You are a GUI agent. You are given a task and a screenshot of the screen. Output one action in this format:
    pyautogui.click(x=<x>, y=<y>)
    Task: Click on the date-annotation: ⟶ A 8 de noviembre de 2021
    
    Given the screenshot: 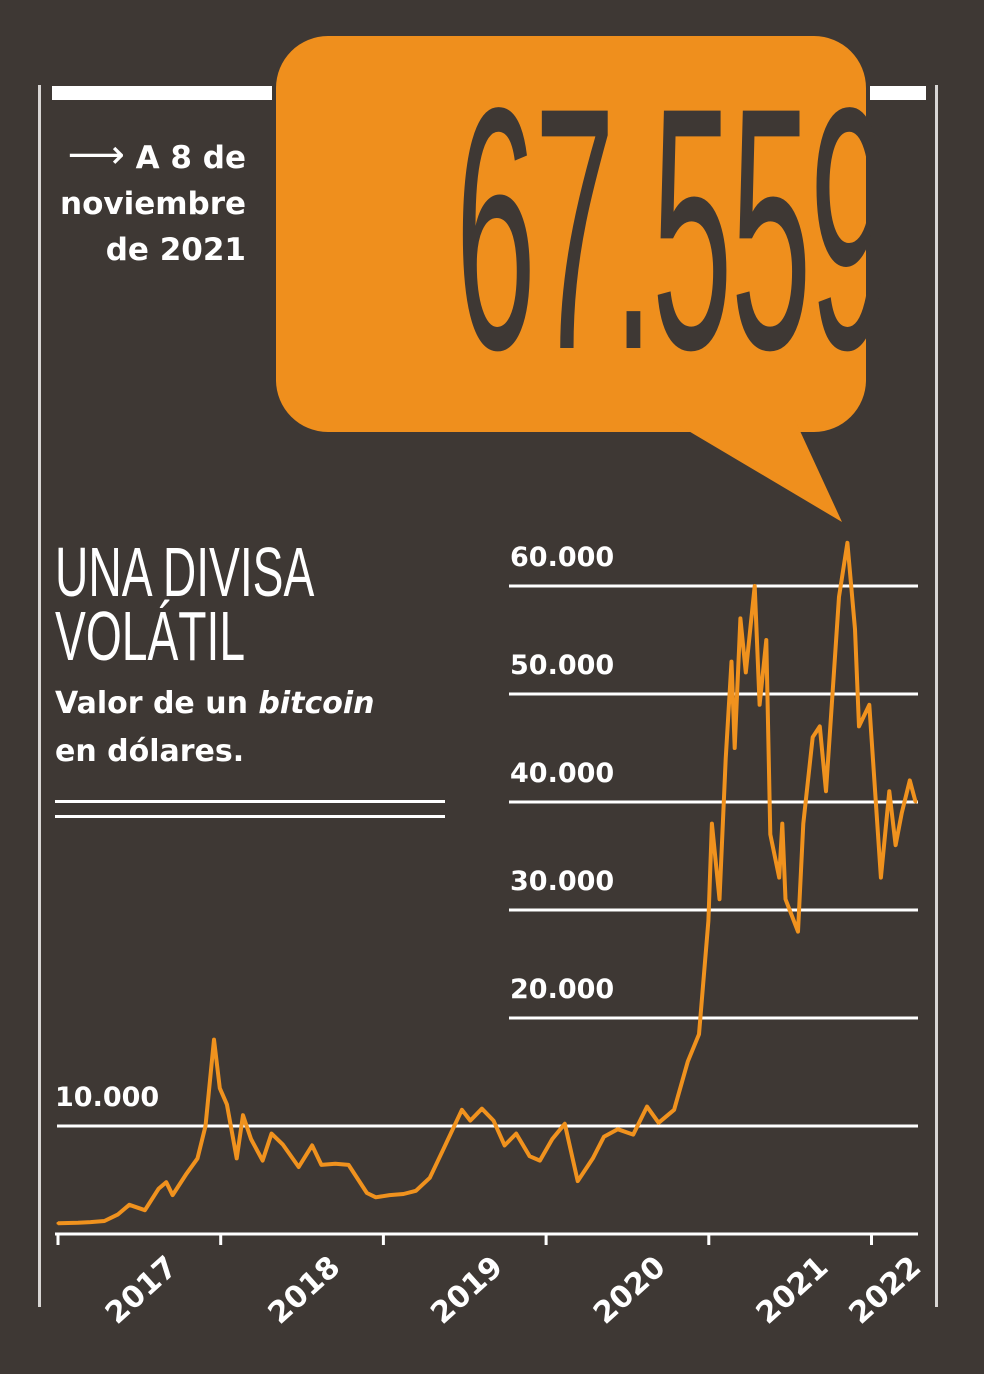 What is the action you would take?
    pyautogui.click(x=153, y=202)
    